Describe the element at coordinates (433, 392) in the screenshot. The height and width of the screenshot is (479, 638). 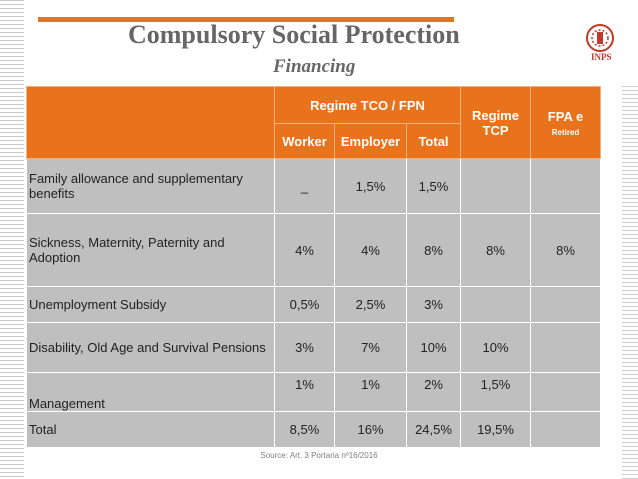
I see `cell-total: 2%` at that location.